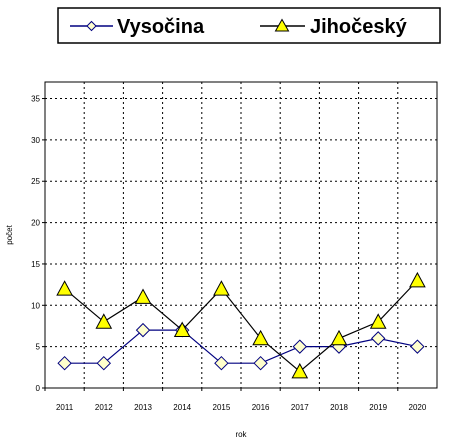 The height and width of the screenshot is (440, 450). I want to click on series-line-vysocina, so click(241, 346).